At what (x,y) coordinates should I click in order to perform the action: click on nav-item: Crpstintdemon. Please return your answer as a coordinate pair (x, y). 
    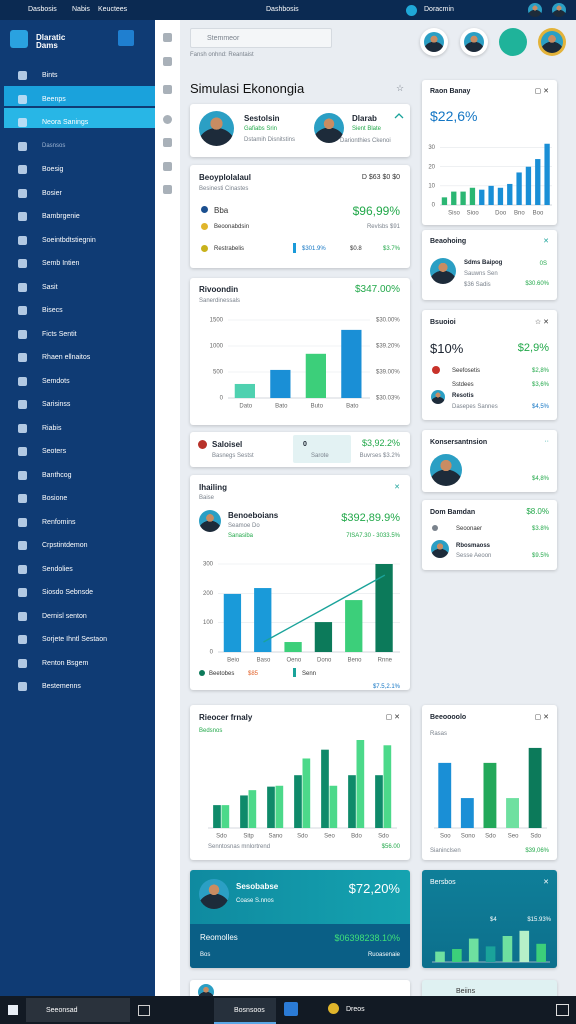
    Looking at the image, I should click on (65, 545).